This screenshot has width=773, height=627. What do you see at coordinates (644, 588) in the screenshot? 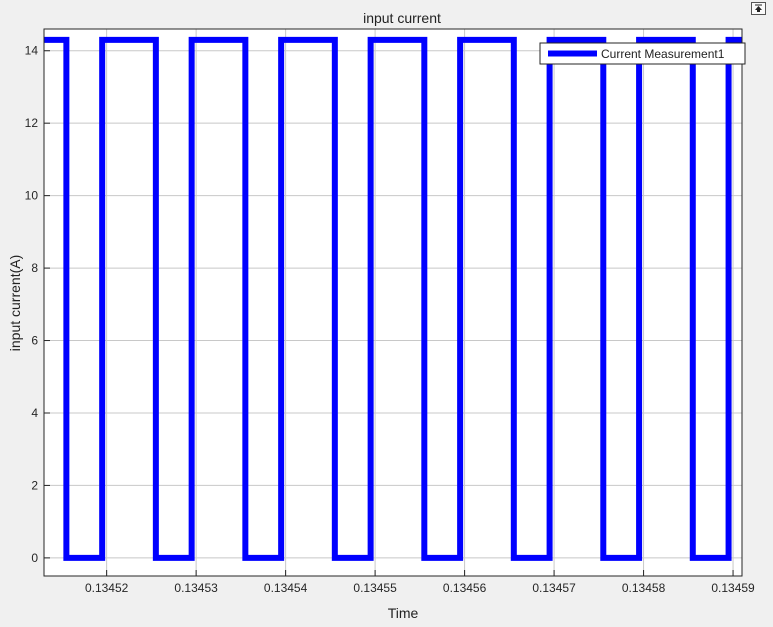
I see `x-tick-label: 0.13458` at bounding box center [644, 588].